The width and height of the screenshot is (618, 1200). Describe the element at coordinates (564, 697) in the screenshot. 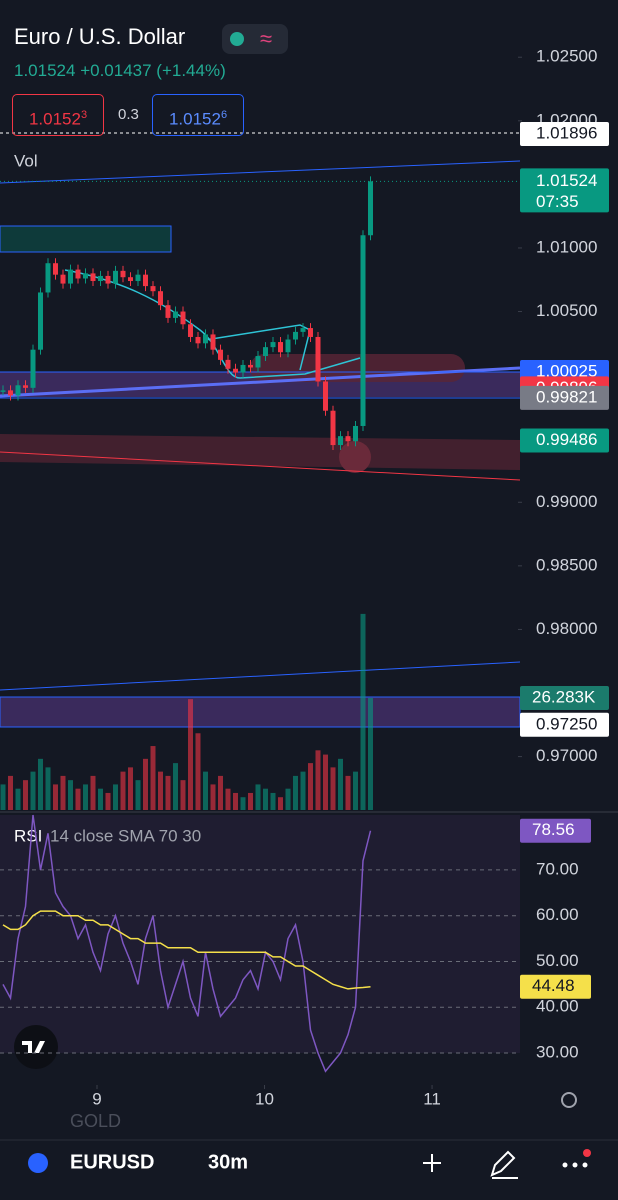

I see `volume-label-box` at that location.